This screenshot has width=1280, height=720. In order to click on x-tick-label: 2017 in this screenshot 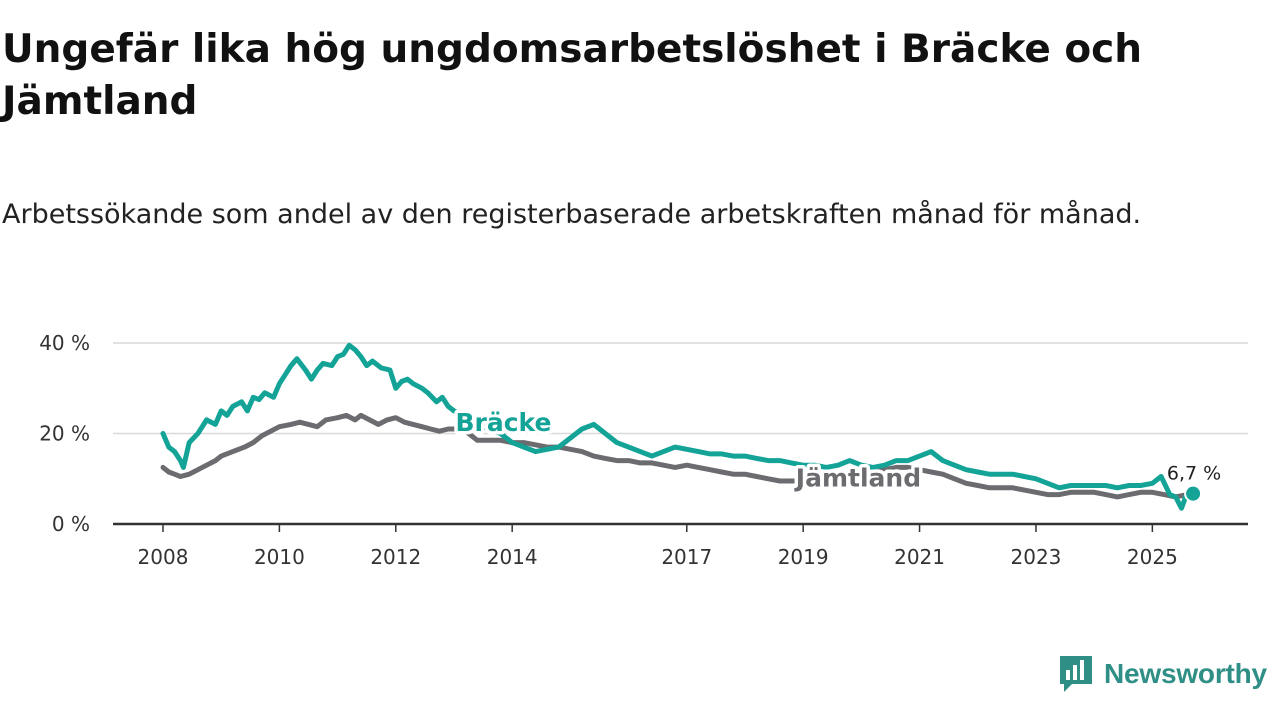, I will do `click(686, 557)`.